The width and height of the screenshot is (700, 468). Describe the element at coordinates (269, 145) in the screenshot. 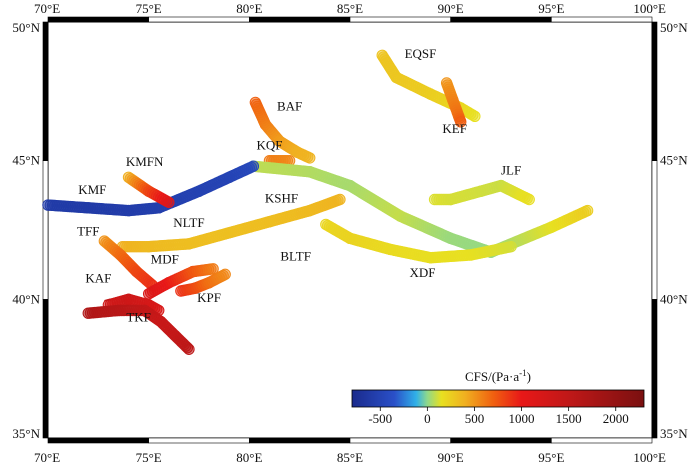

I see `fault-label-kqf: KQF` at that location.